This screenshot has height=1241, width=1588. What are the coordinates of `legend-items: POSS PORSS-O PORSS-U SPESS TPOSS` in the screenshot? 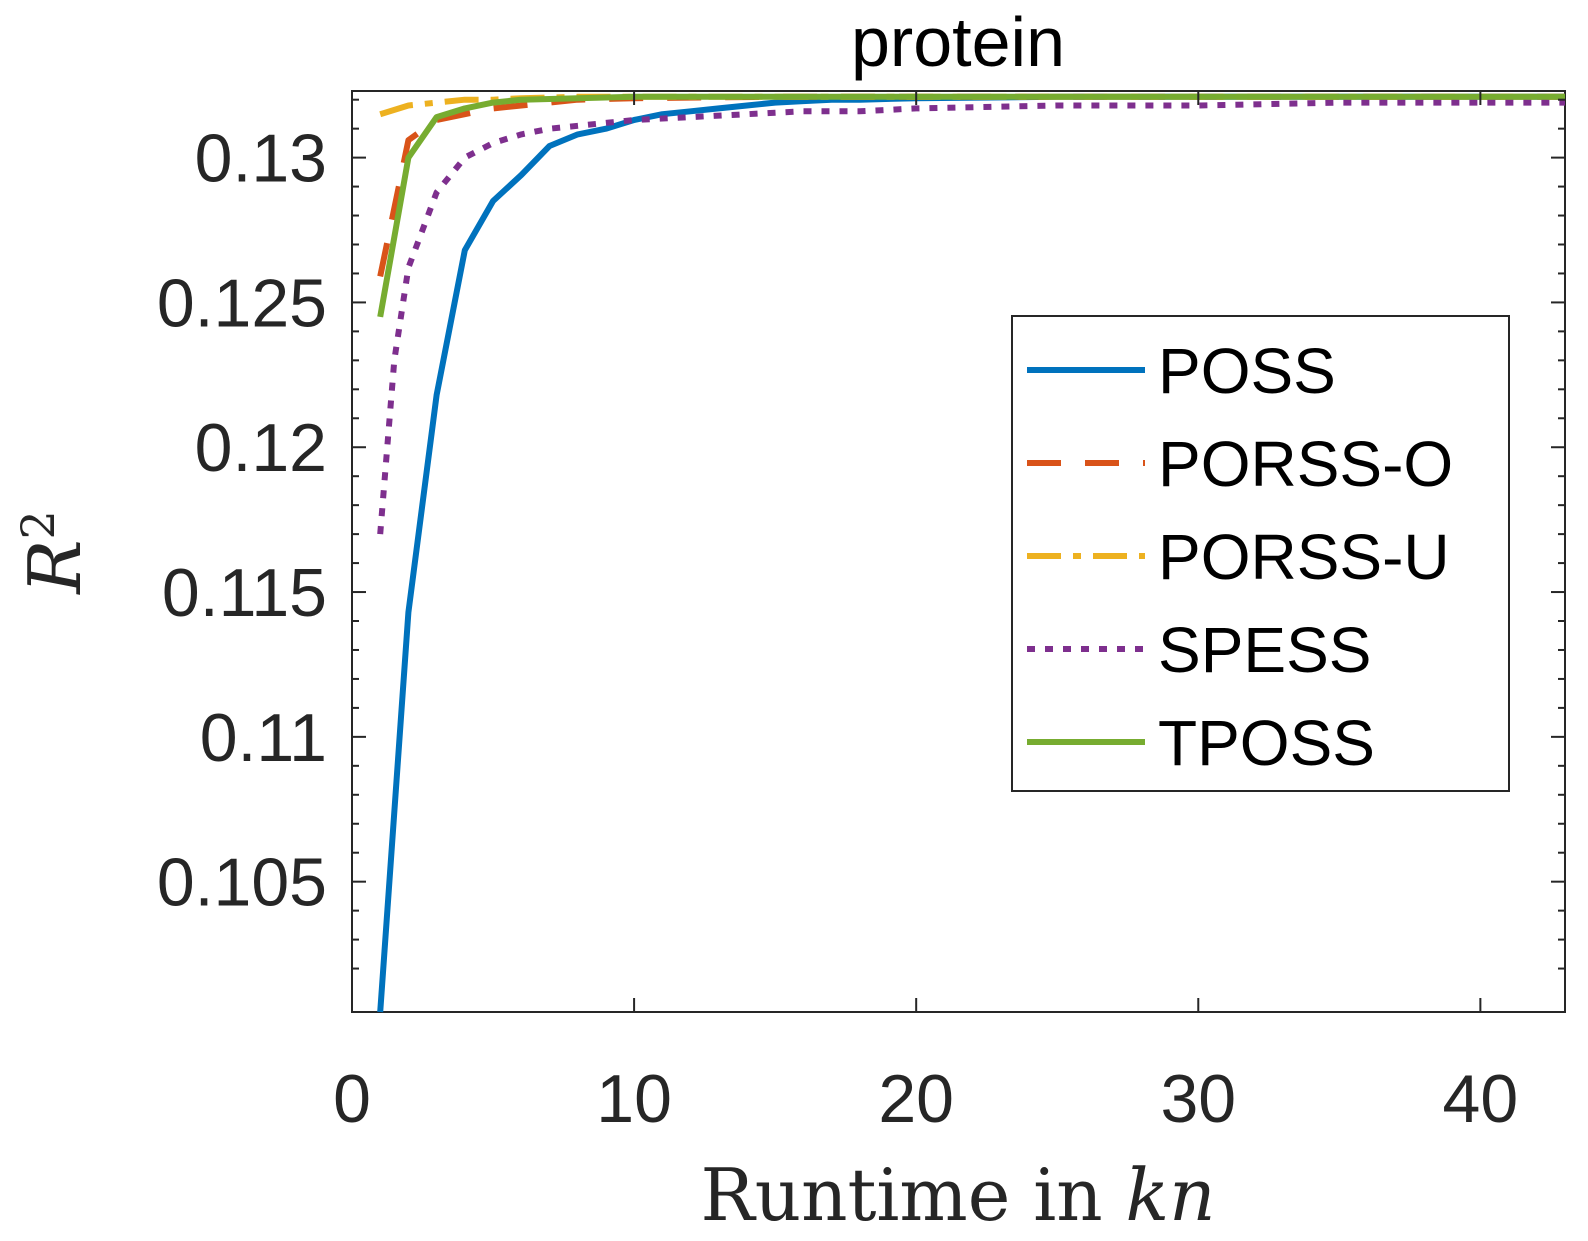 It's located at (1240, 557).